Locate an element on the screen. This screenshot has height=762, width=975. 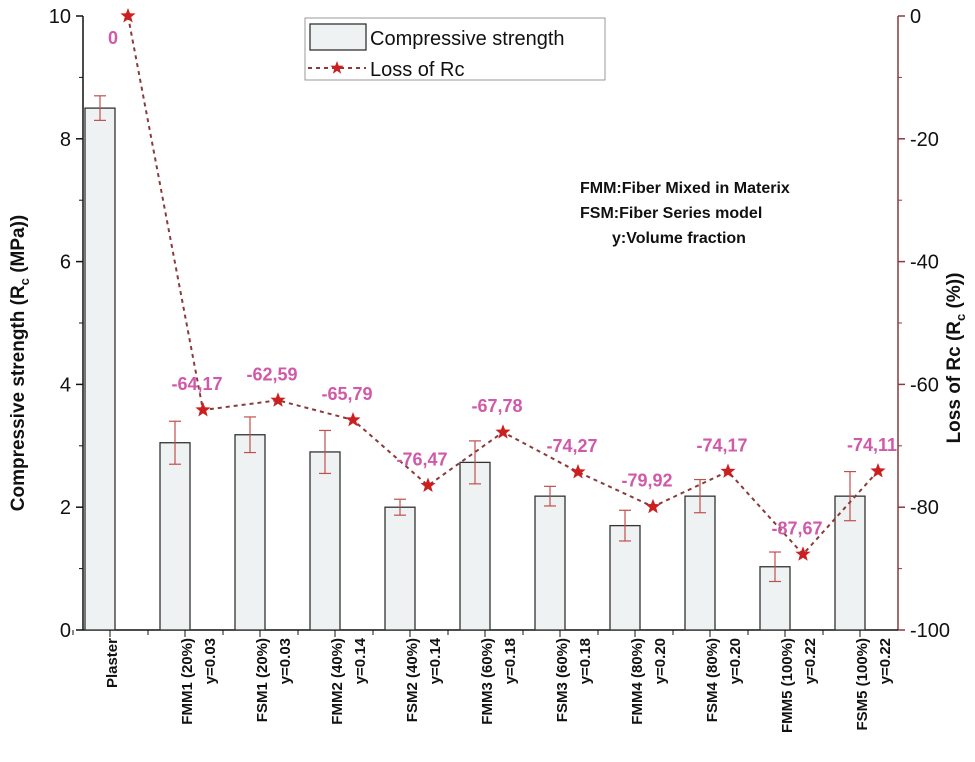
x-tick-label: FSM3 (60%) is located at coordinates (562, 680).